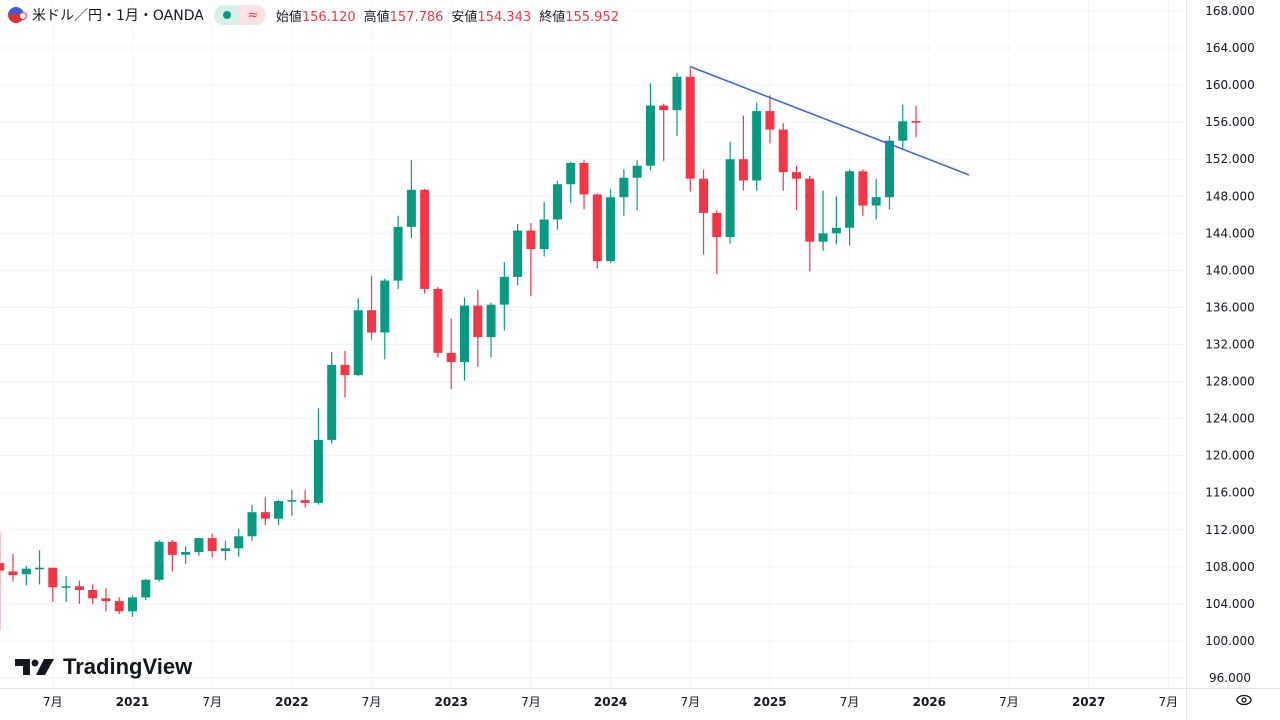 The height and width of the screenshot is (720, 1280). What do you see at coordinates (1230, 11) in the screenshot?
I see `y-tick-label: 168.000` at bounding box center [1230, 11].